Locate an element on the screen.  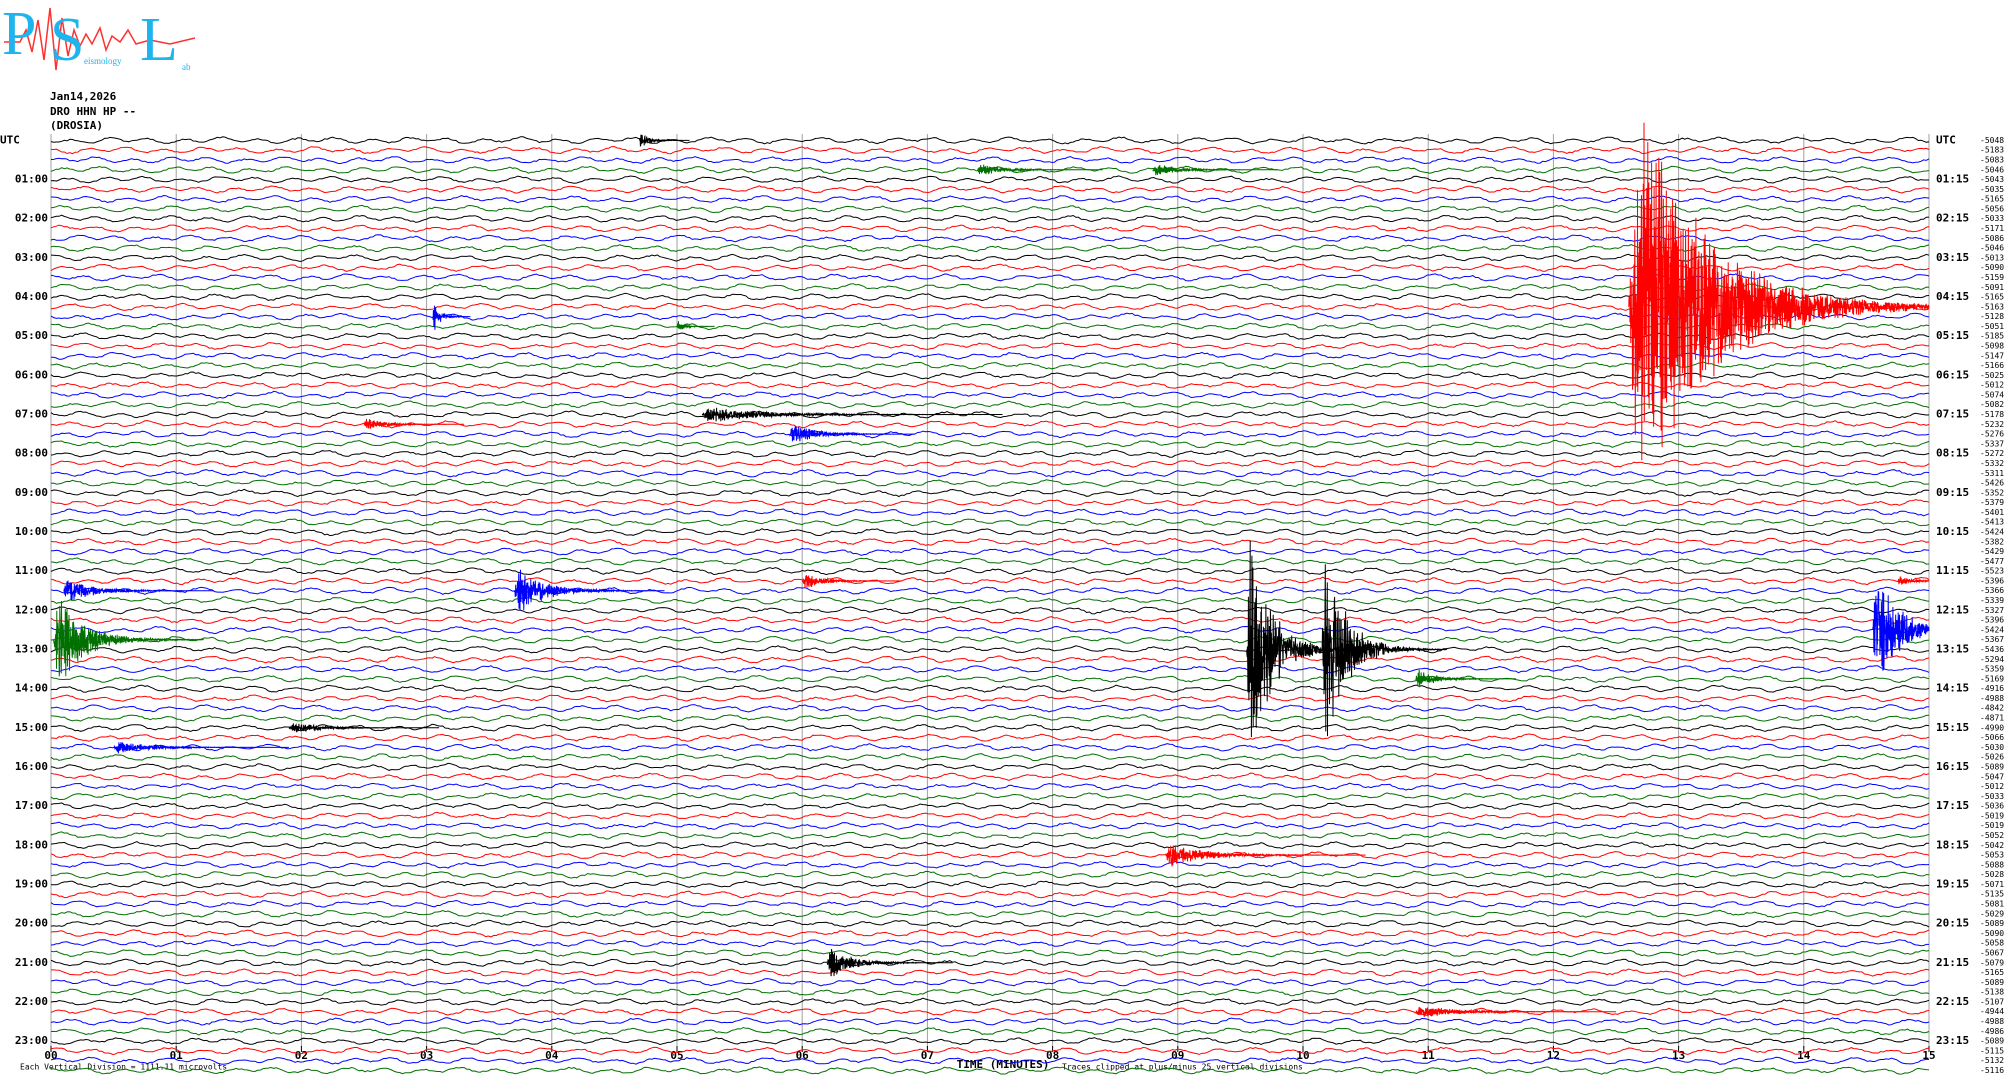
hour-label: 20:00 is located at coordinates (31, 923).